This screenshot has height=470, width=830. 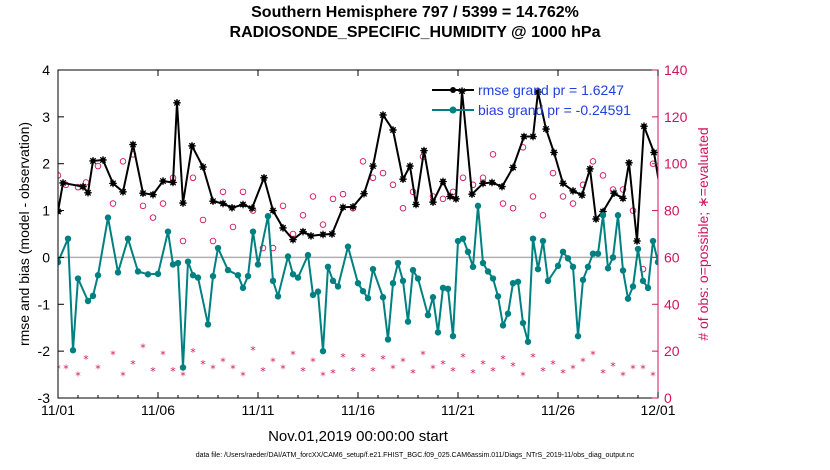 I want to click on y-tick-label: -2, so click(x=44, y=351).